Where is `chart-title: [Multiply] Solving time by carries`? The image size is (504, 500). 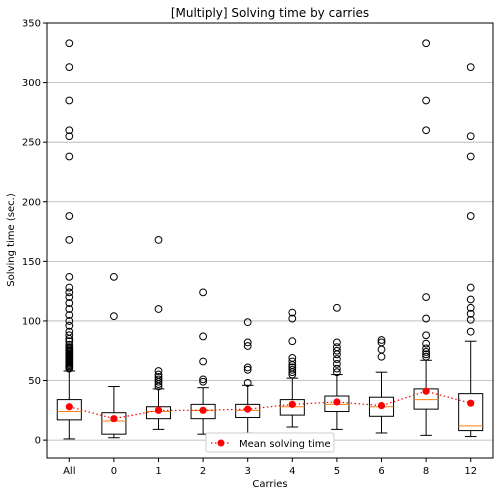 chart-title: [Multiply] Solving time by carries is located at coordinates (270, 13).